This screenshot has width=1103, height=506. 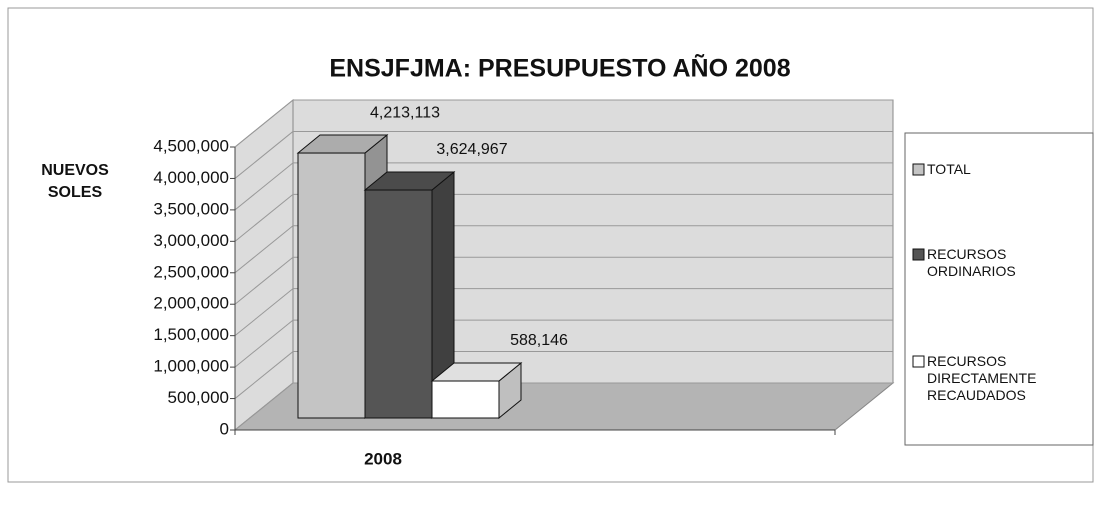 I want to click on data-label: 4,213,113, so click(x=405, y=112).